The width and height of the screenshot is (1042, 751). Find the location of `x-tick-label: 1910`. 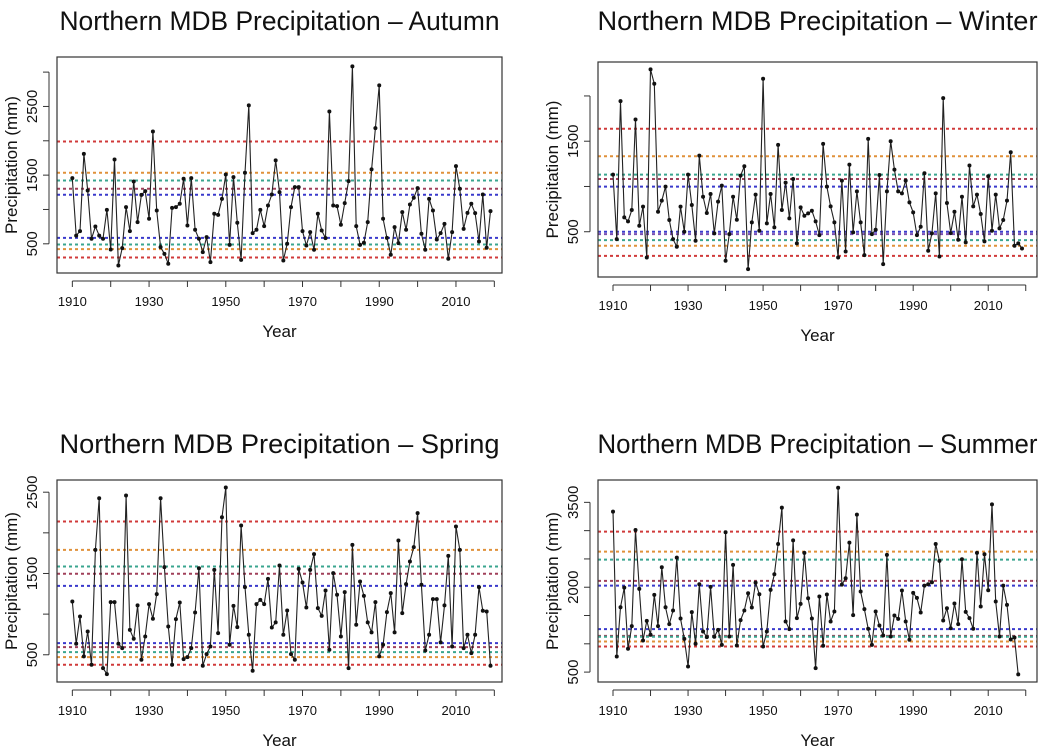

x-tick-label: 1910 is located at coordinates (72, 301).